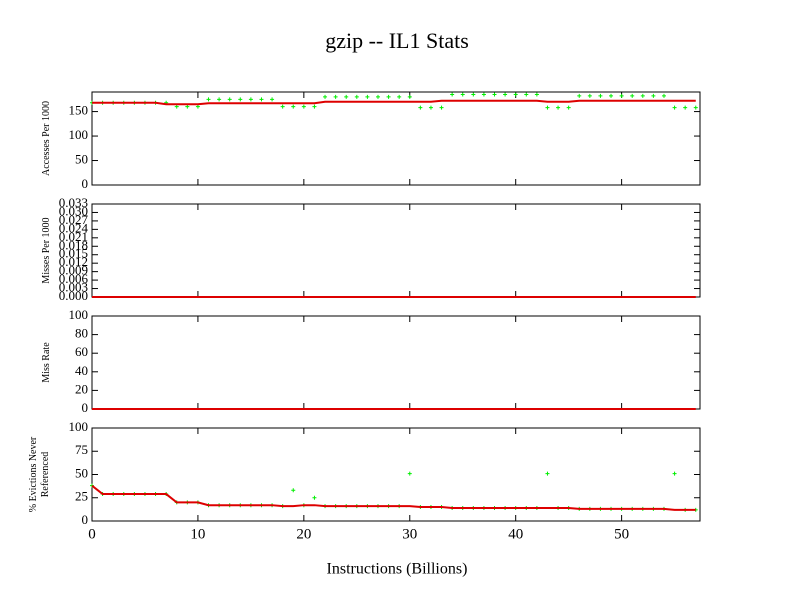  What do you see at coordinates (73, 295) in the screenshot?
I see `y-tick-label: 0.000` at bounding box center [73, 295].